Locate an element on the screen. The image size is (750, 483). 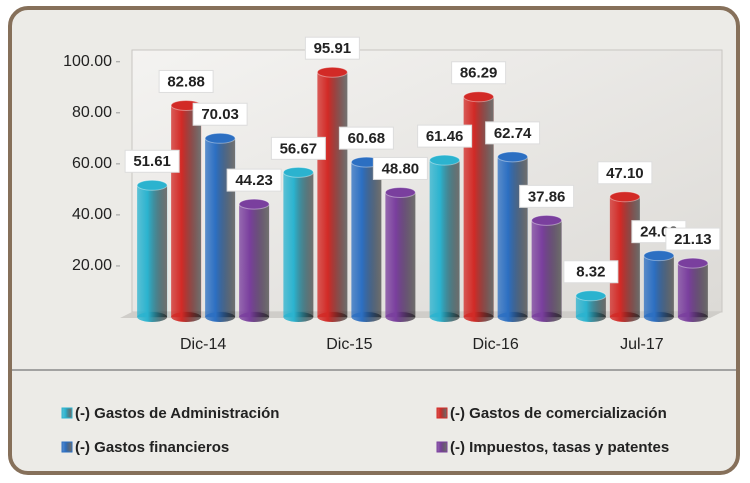
value-label: 70.03 is located at coordinates (220, 114).